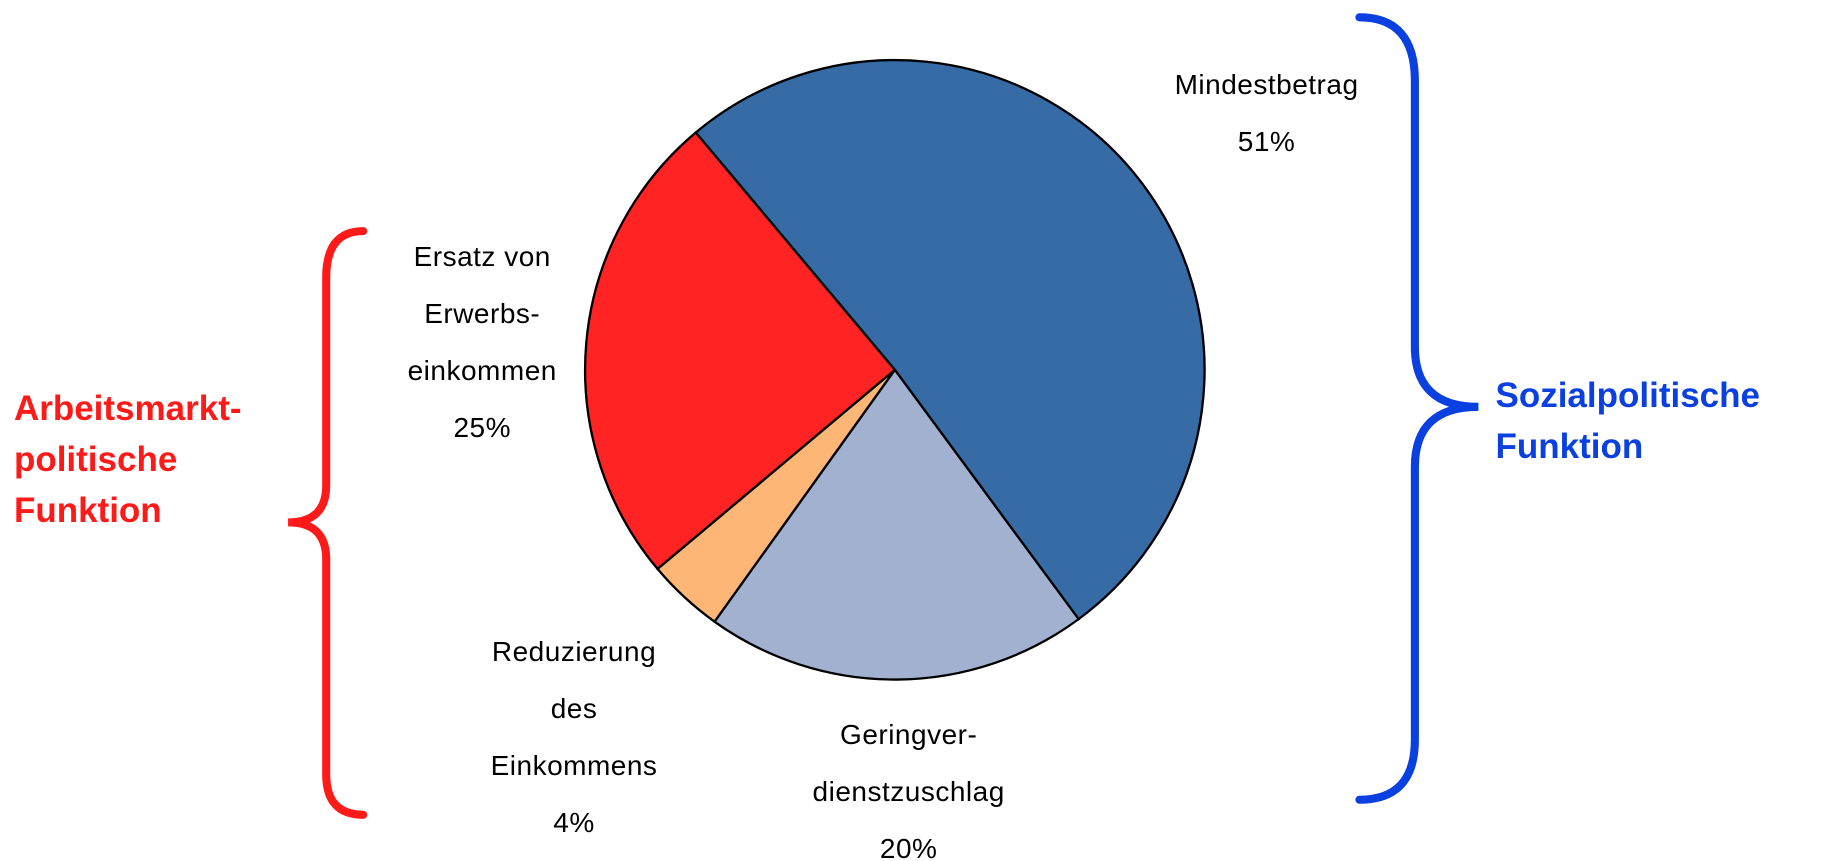 This screenshot has height=861, width=1822. What do you see at coordinates (1627, 420) in the screenshot?
I see `annotation: Sozialpolitische Funktion` at bounding box center [1627, 420].